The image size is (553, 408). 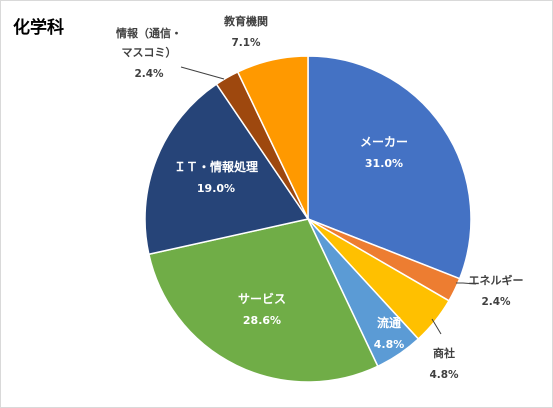 What do you see at coordinates (262, 320) in the screenshot?
I see `slice-value: 28.6%` at bounding box center [262, 320].